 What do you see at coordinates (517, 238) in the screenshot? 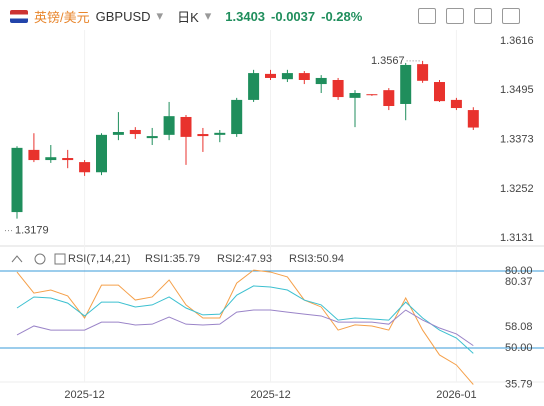
I see `y-tick-label: 1.3131` at bounding box center [517, 238].